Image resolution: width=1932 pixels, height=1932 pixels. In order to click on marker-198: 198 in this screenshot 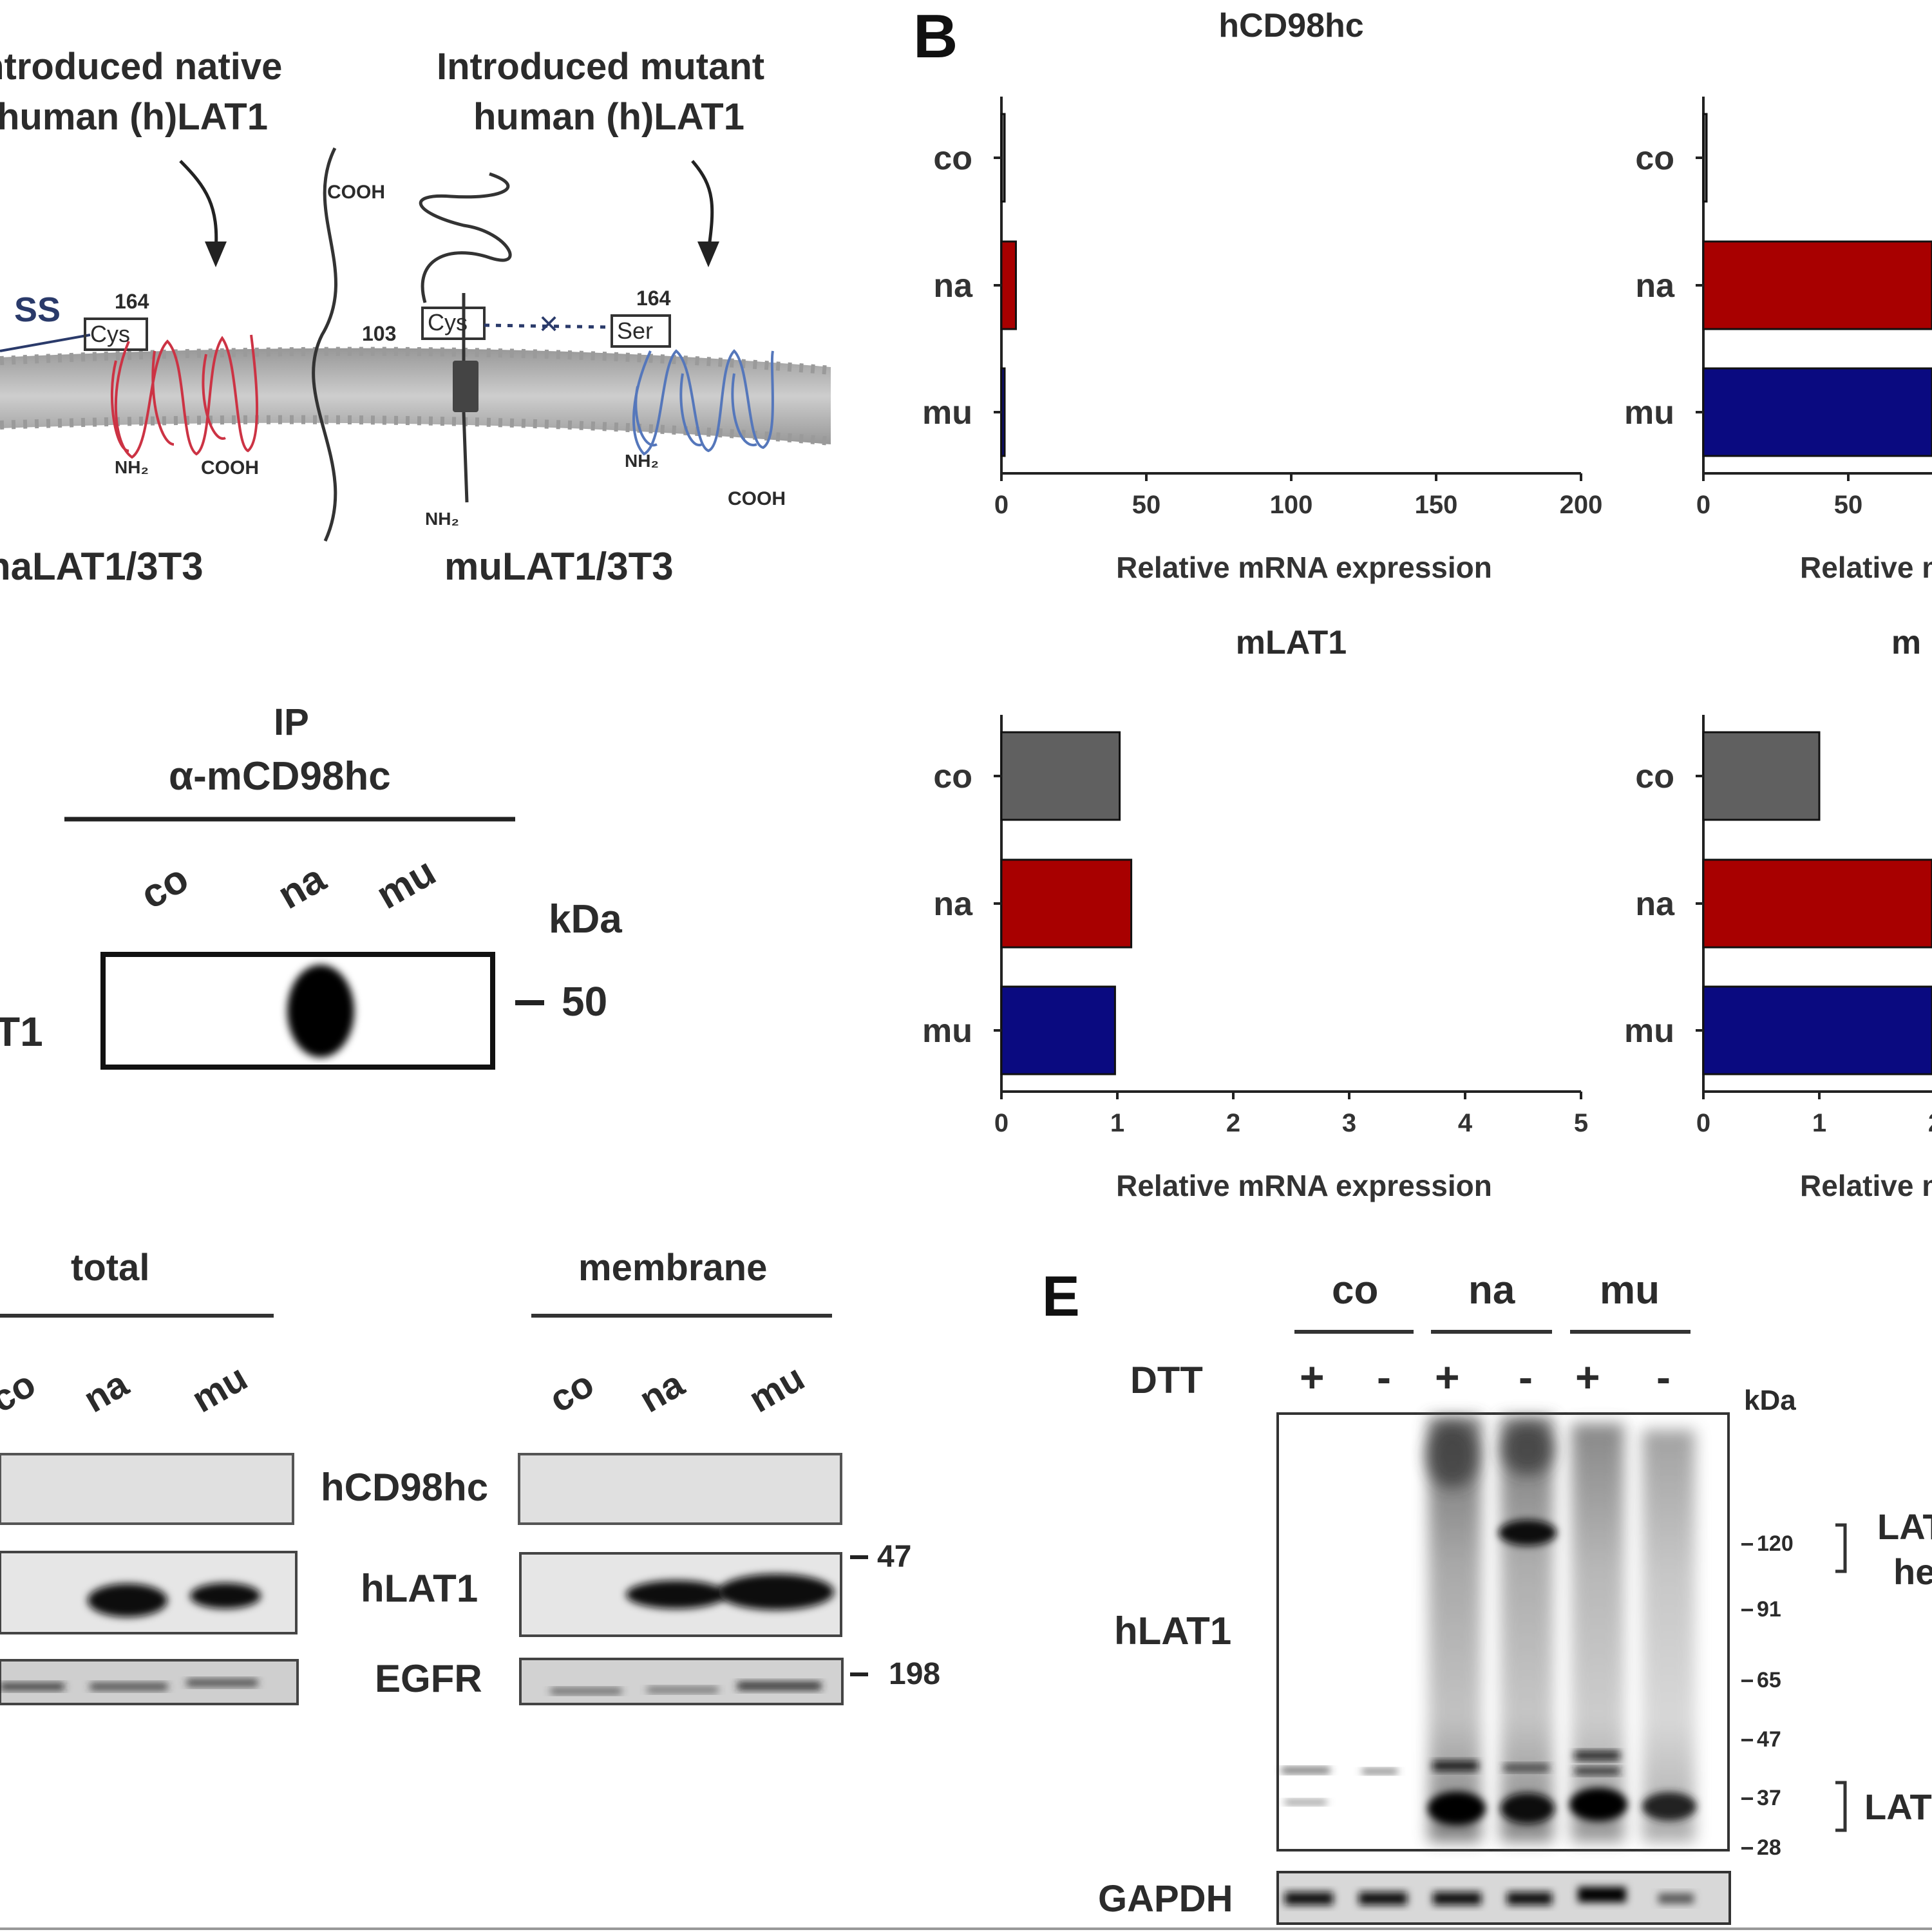, I will do `click(915, 1674)`.